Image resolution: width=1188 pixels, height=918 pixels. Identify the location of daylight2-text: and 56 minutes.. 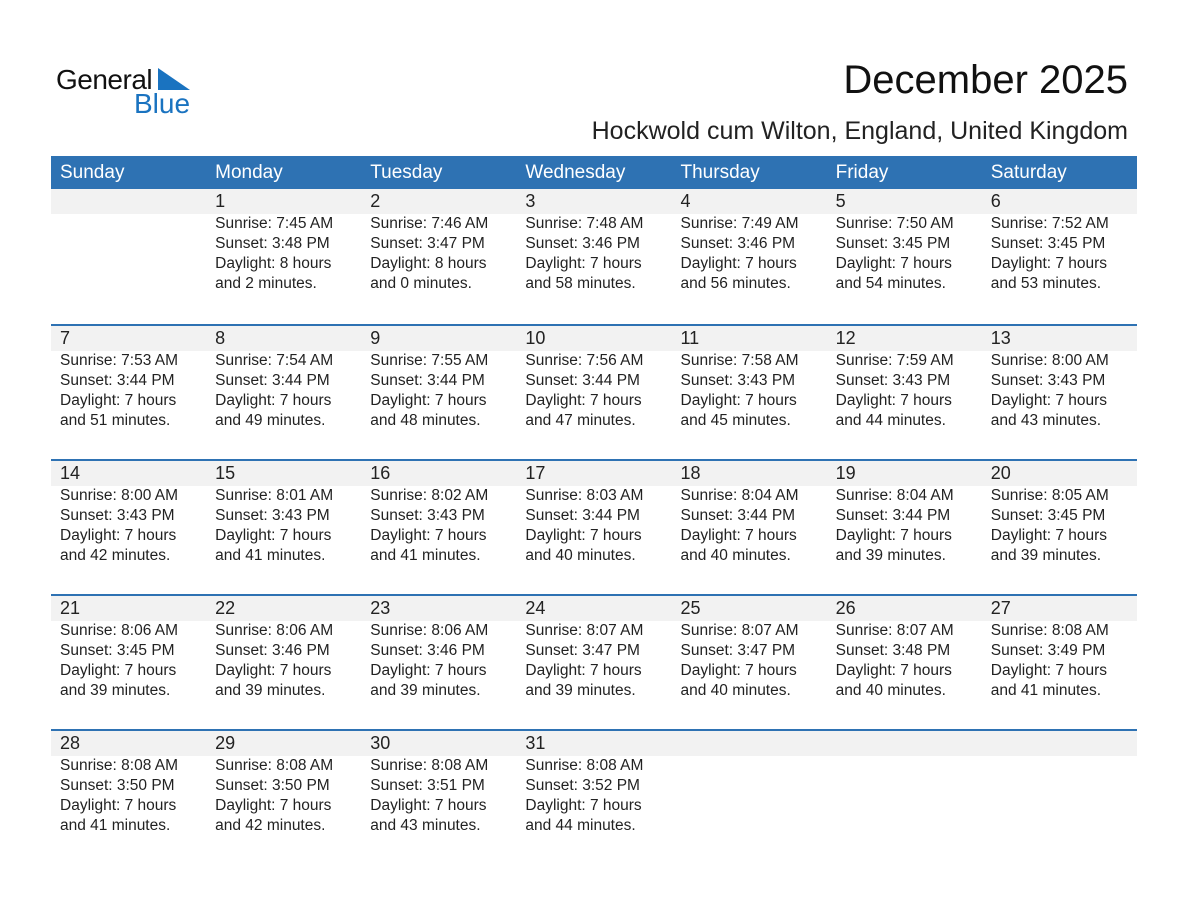
(735, 283).